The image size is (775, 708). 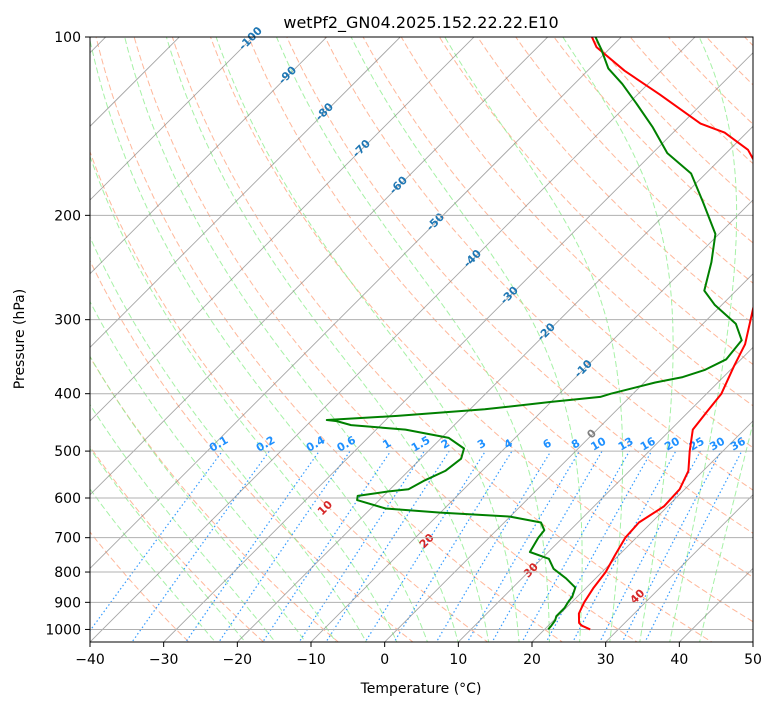 I want to click on isotherm-label: -50, so click(x=435, y=221).